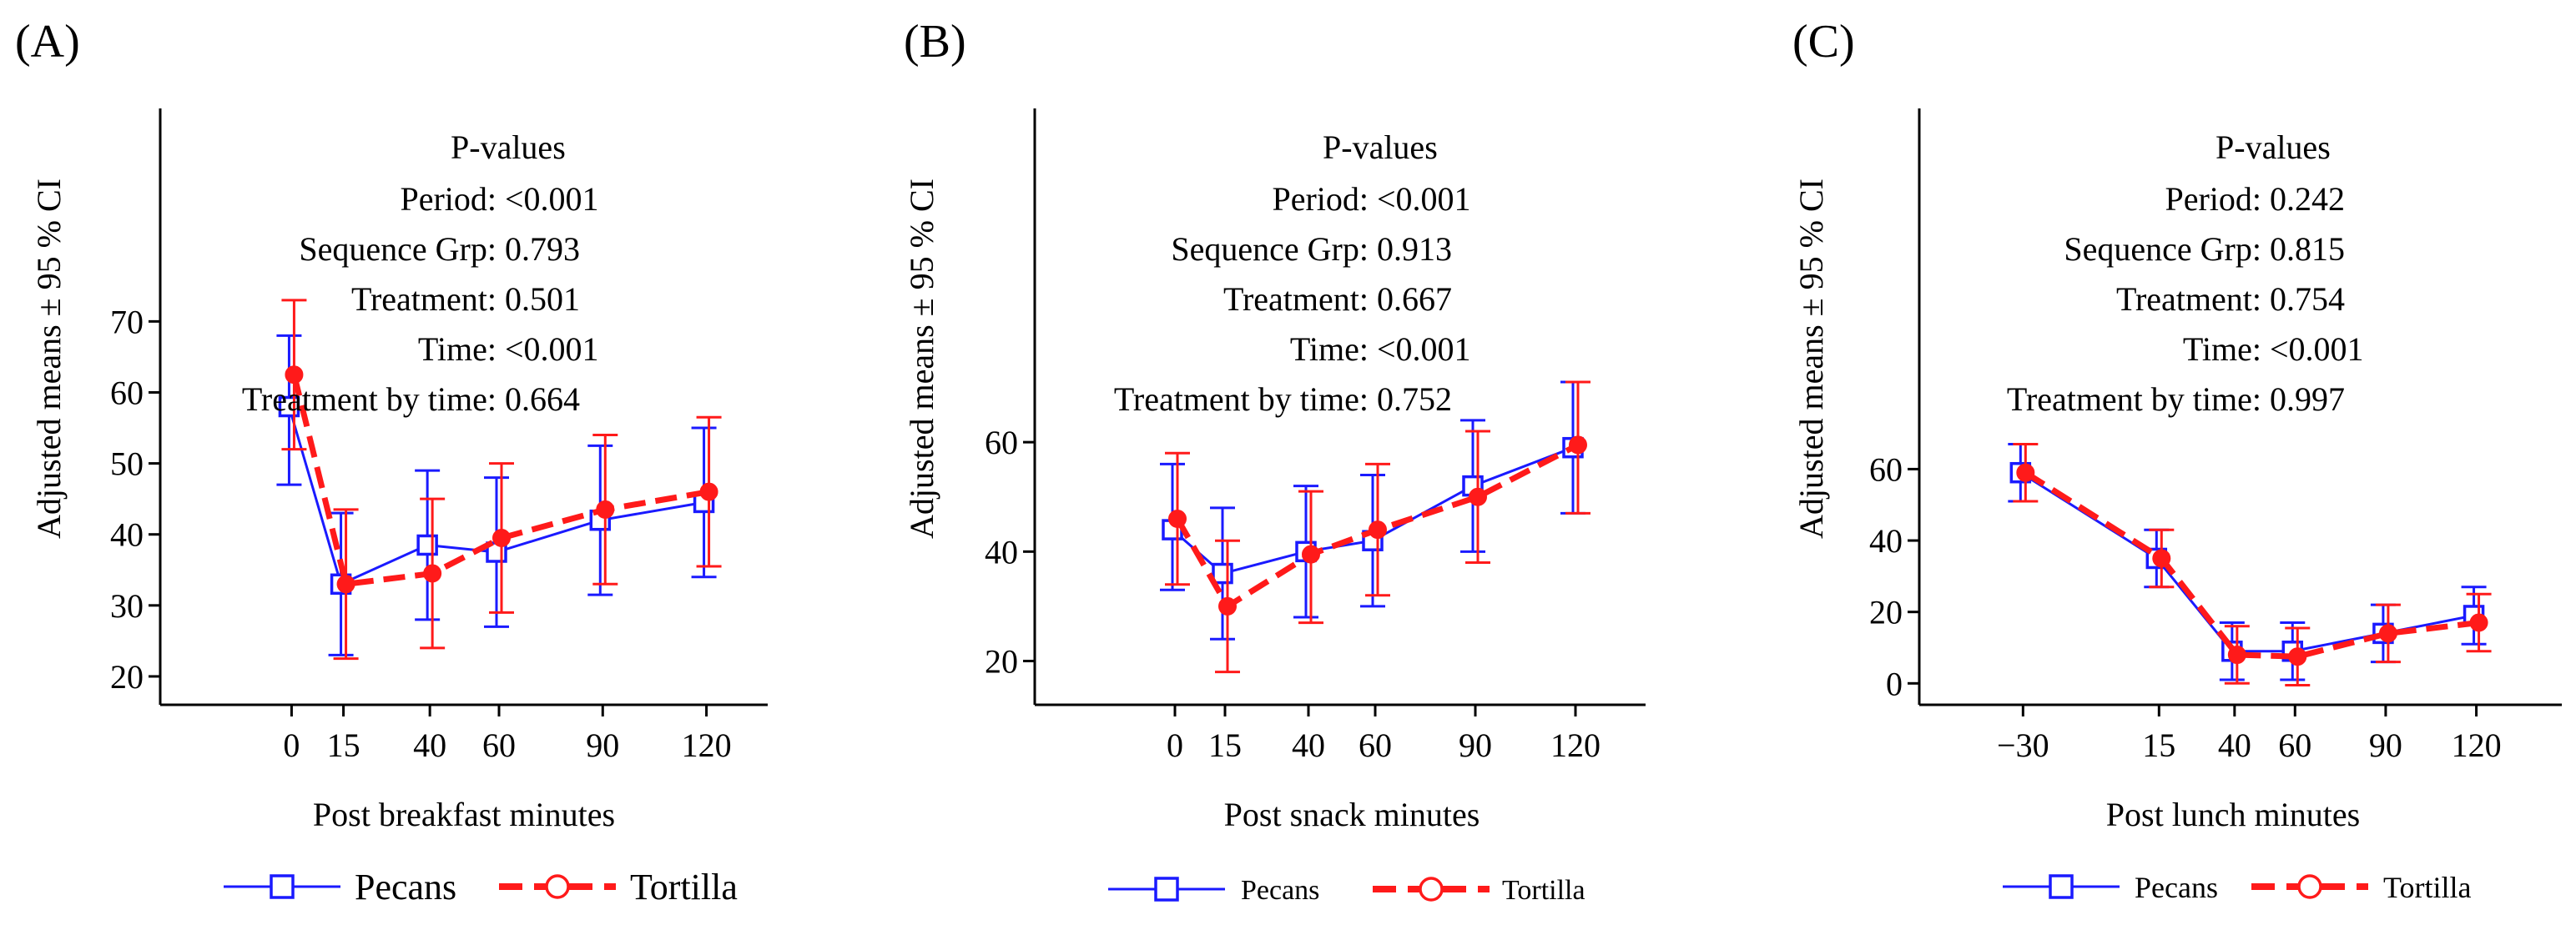 This screenshot has width=2576, height=930. Describe the element at coordinates (1823, 42) in the screenshot. I see `panel-label: (C)` at that location.